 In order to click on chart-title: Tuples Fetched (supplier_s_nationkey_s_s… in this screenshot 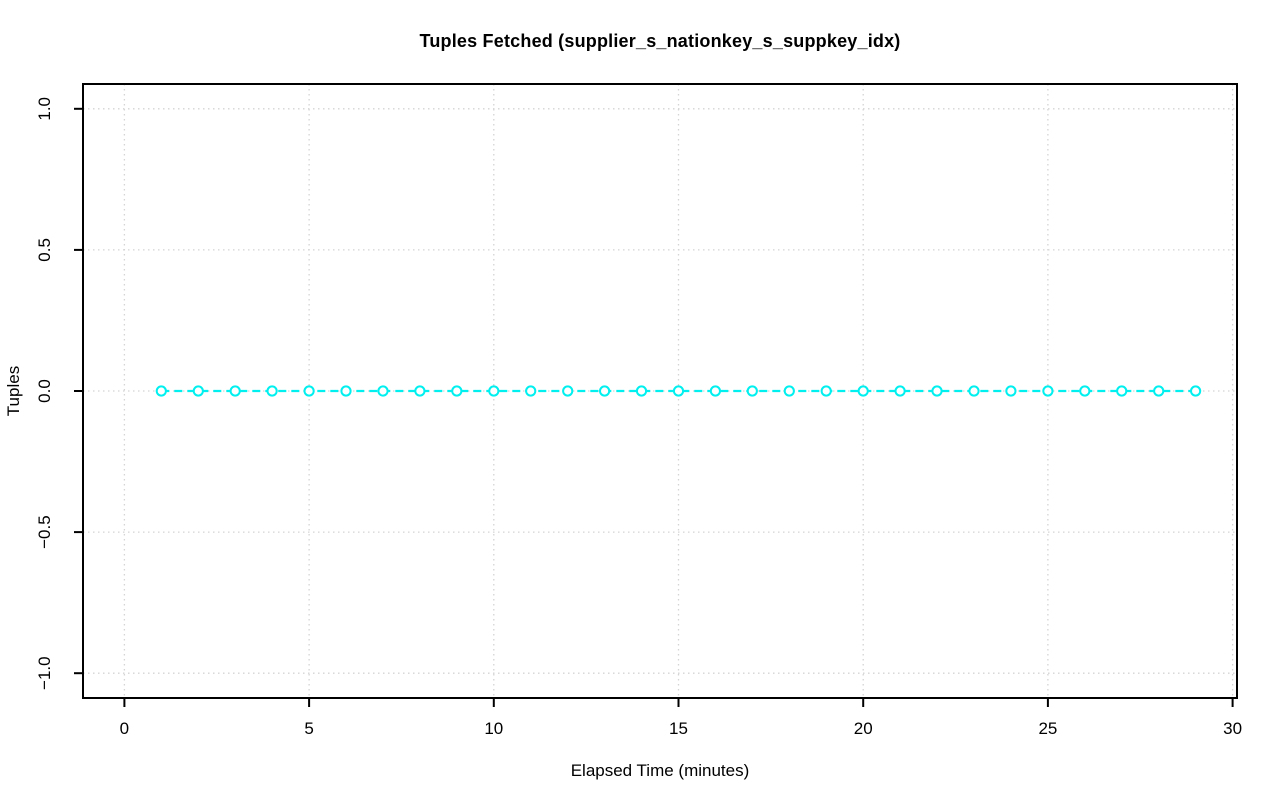, I will do `click(660, 41)`.